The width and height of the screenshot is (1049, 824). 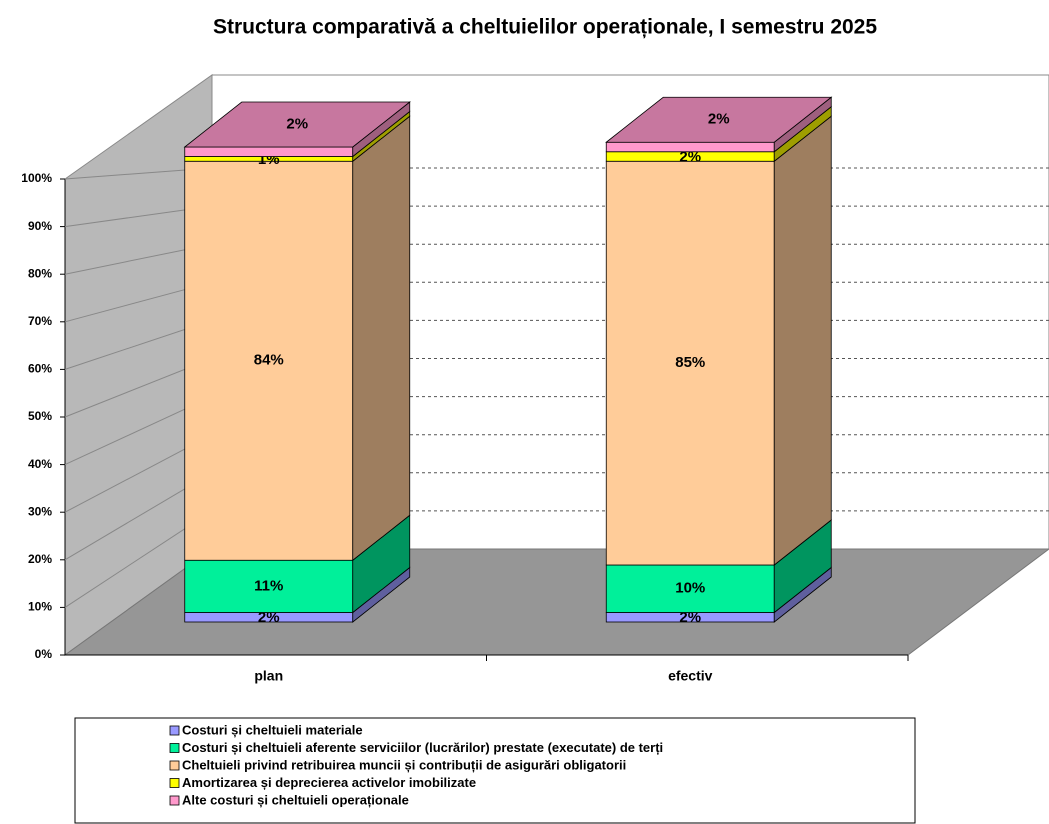 I want to click on x-tick-label: efectiv, so click(x=690, y=676).